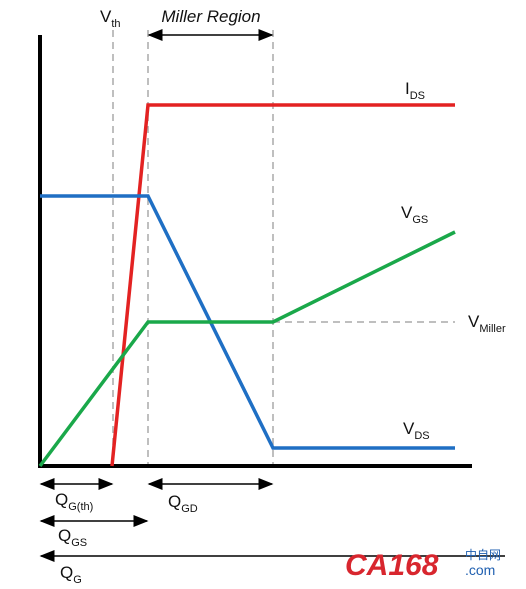  Describe the element at coordinates (483, 554) in the screenshot. I see `watermark-cn: 中自网` at that location.